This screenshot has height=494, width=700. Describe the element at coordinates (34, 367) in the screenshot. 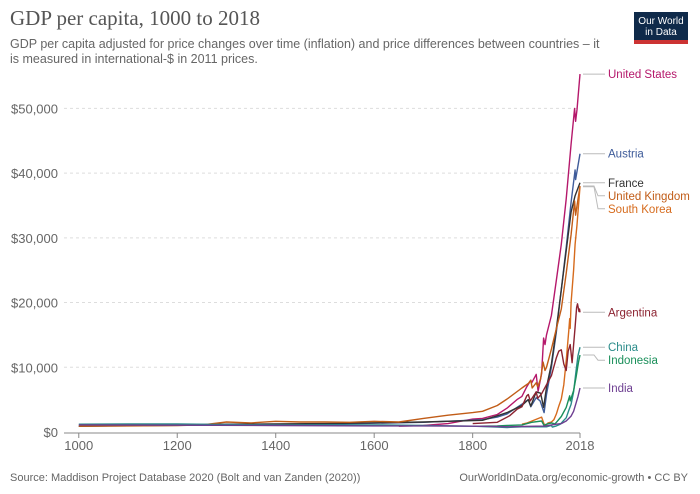

I see `y-tick-label: $10,000` at that location.